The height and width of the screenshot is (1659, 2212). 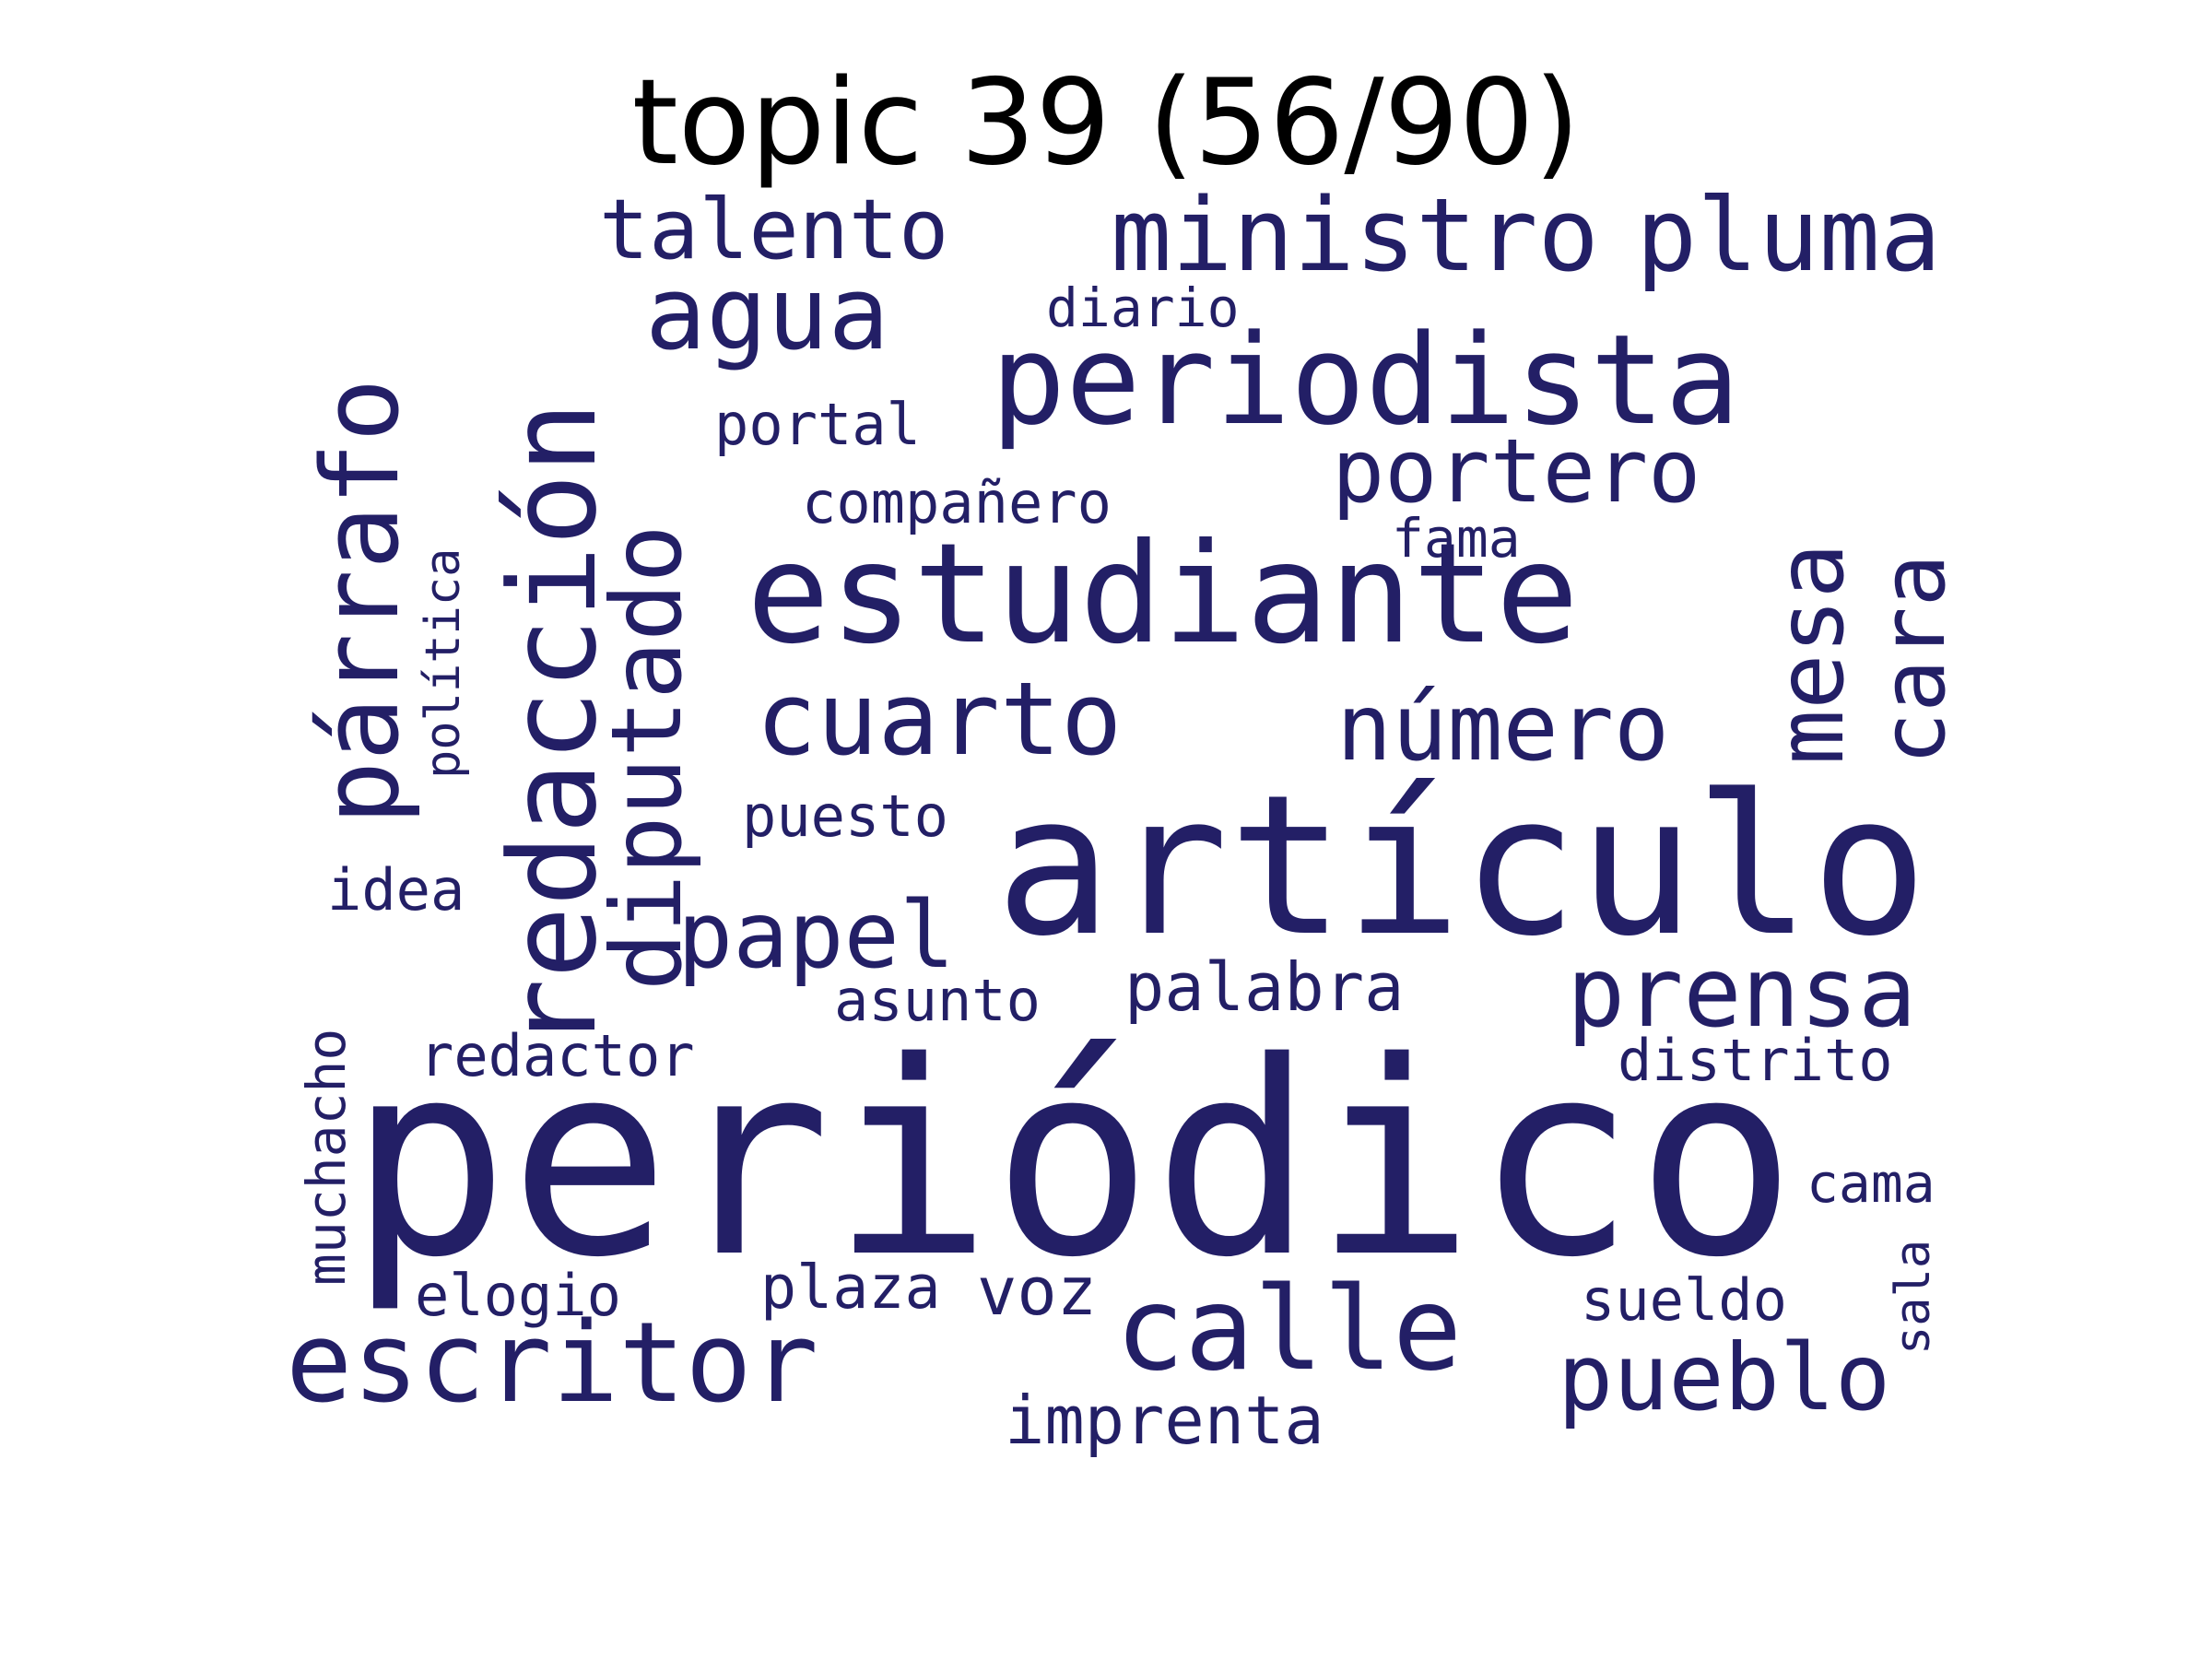 What do you see at coordinates (443, 663) in the screenshot?
I see `word-política: política` at bounding box center [443, 663].